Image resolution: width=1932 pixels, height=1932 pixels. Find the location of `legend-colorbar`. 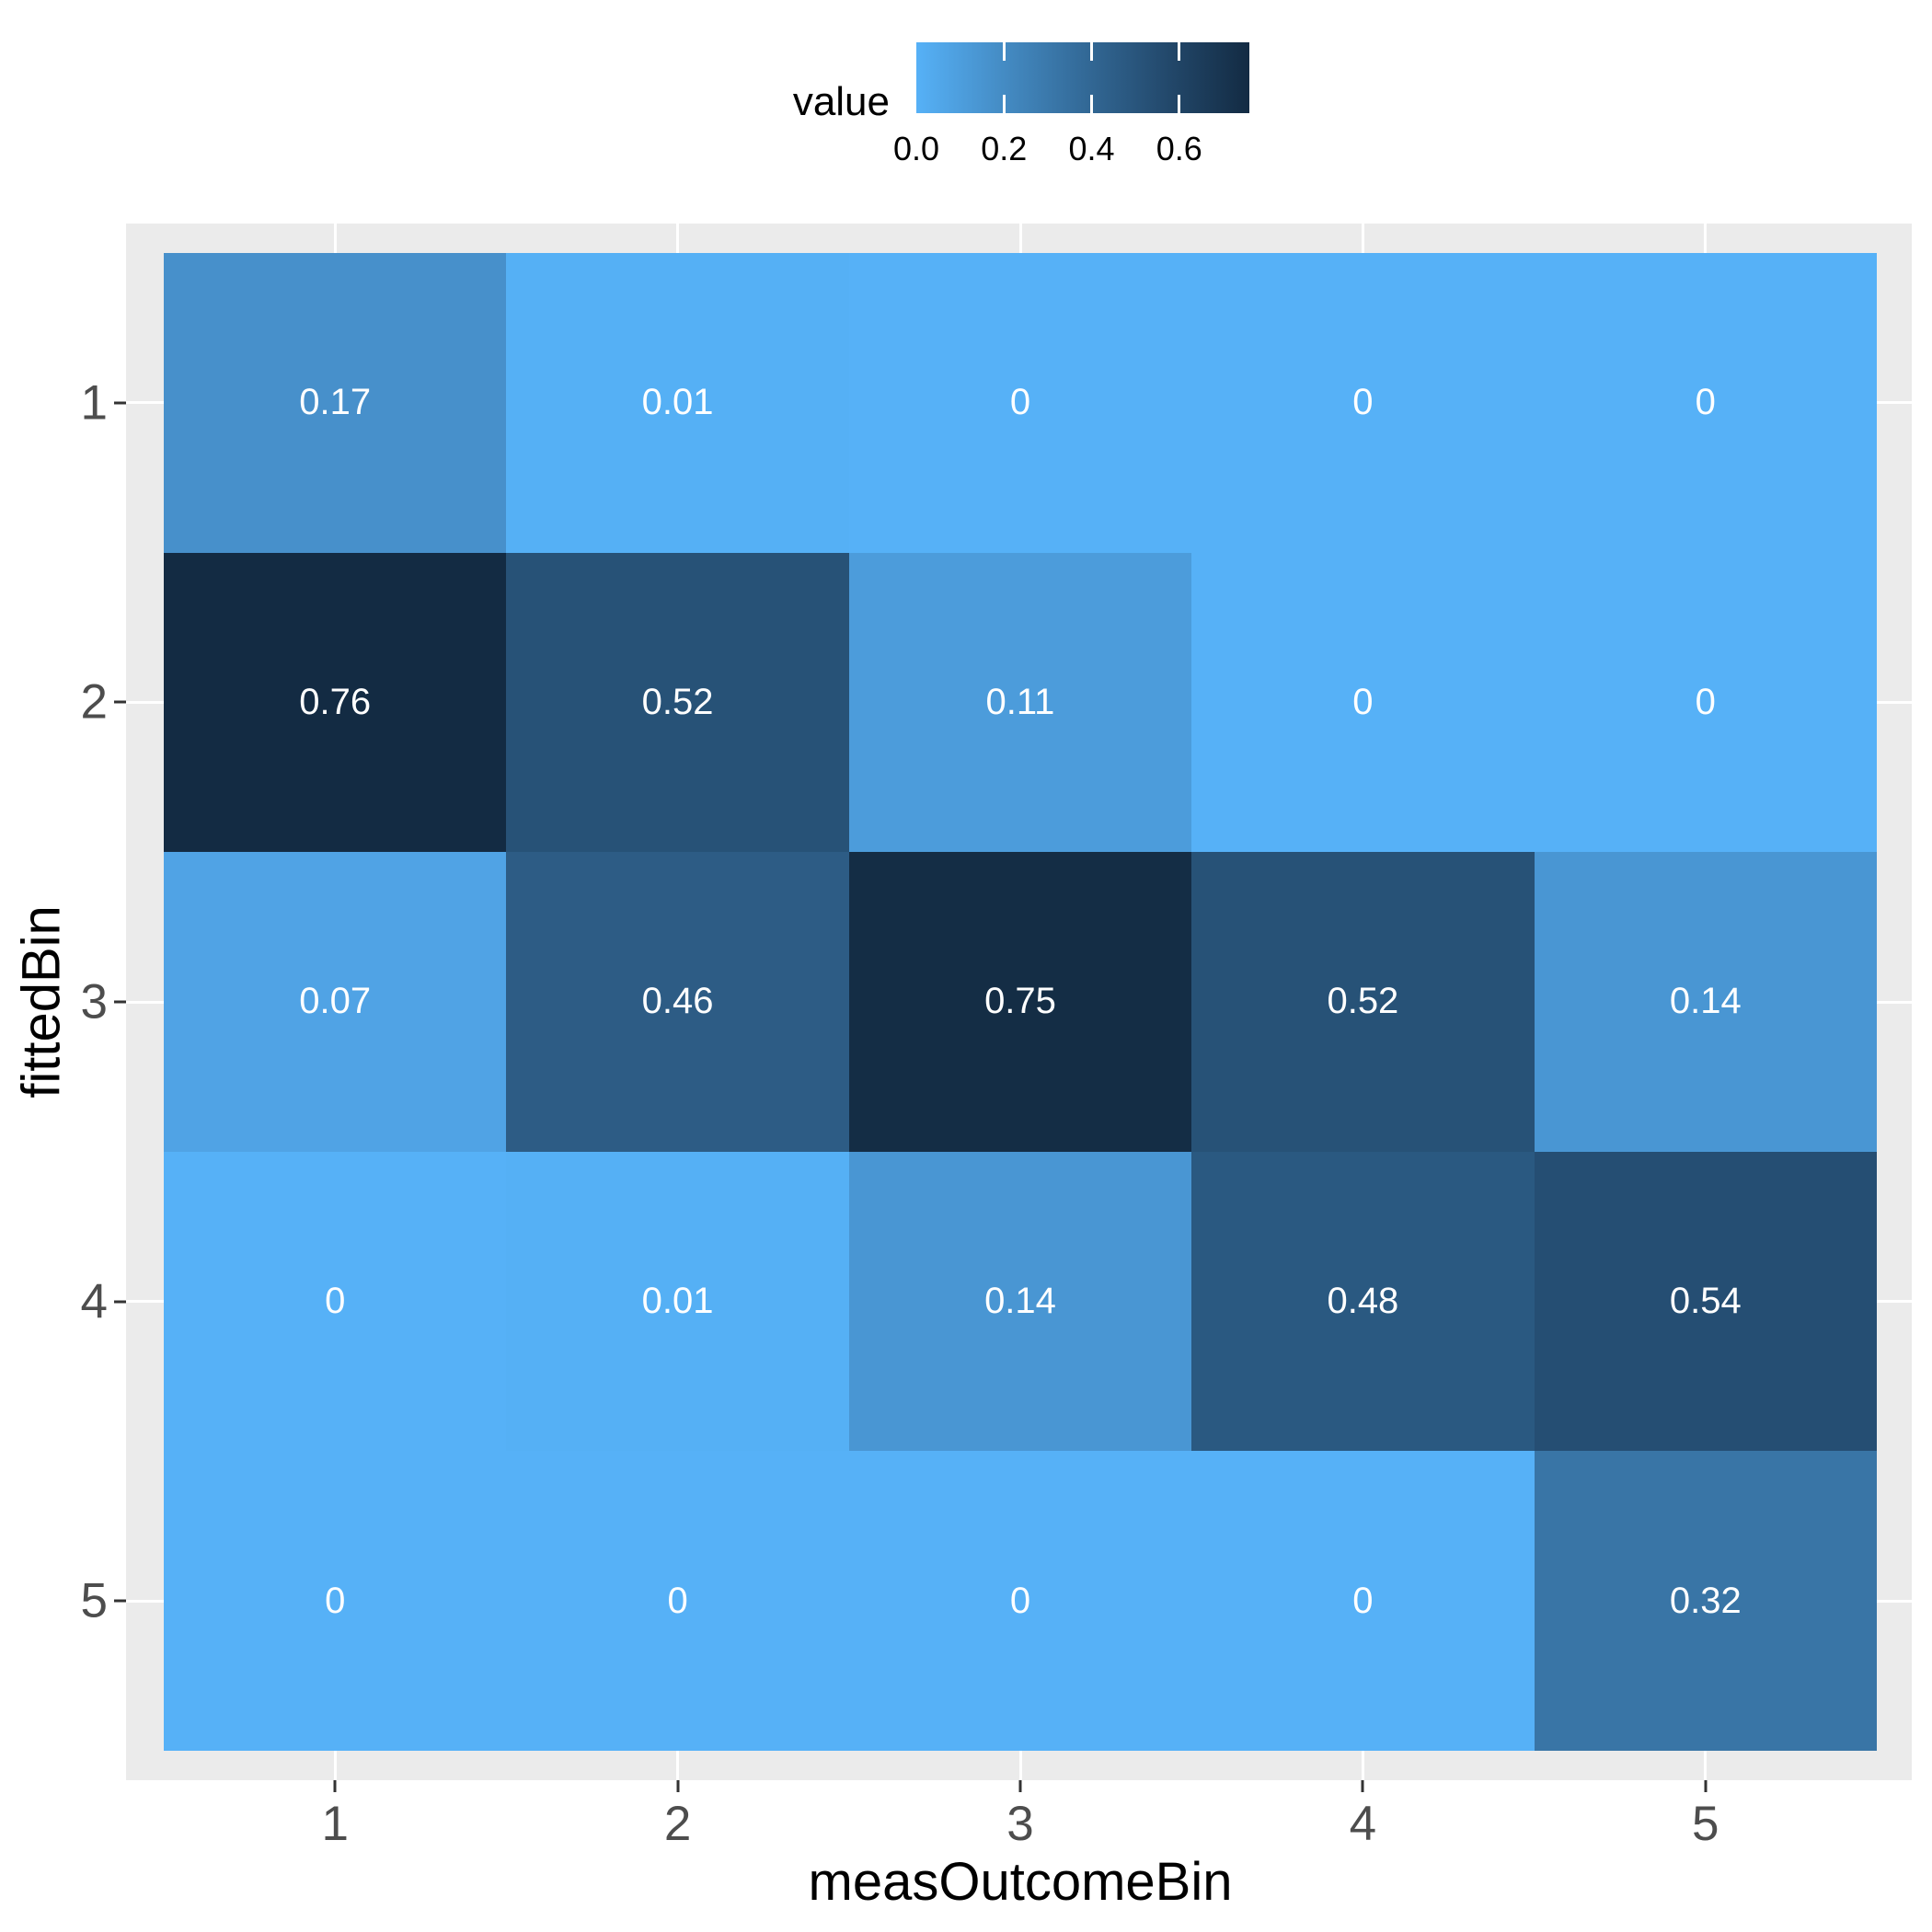

legend-colorbar is located at coordinates (1082, 77).